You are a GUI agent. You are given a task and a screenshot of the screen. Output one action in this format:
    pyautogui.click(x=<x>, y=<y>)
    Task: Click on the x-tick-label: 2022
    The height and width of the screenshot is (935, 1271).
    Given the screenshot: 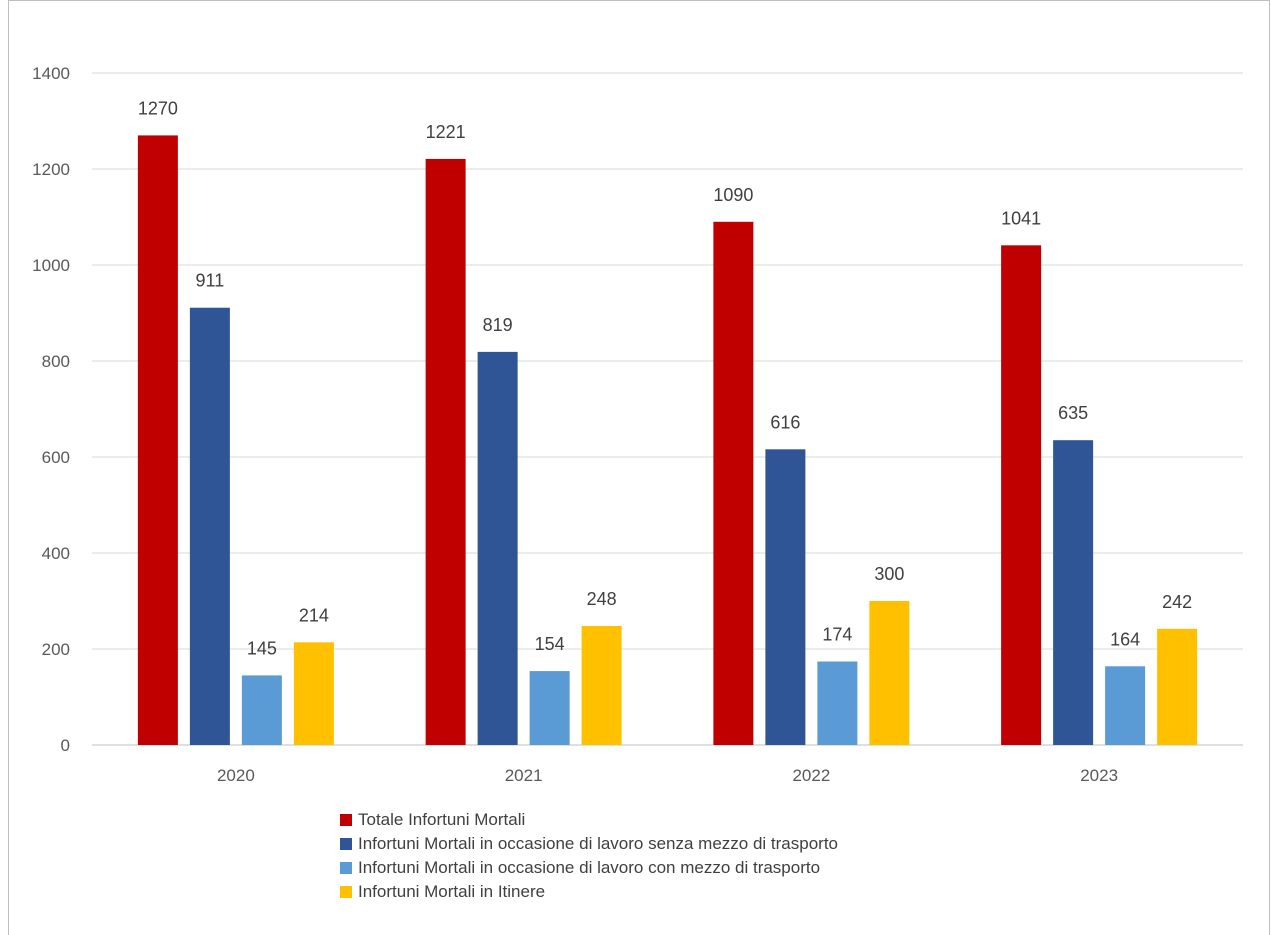 What is the action you would take?
    pyautogui.click(x=811, y=775)
    